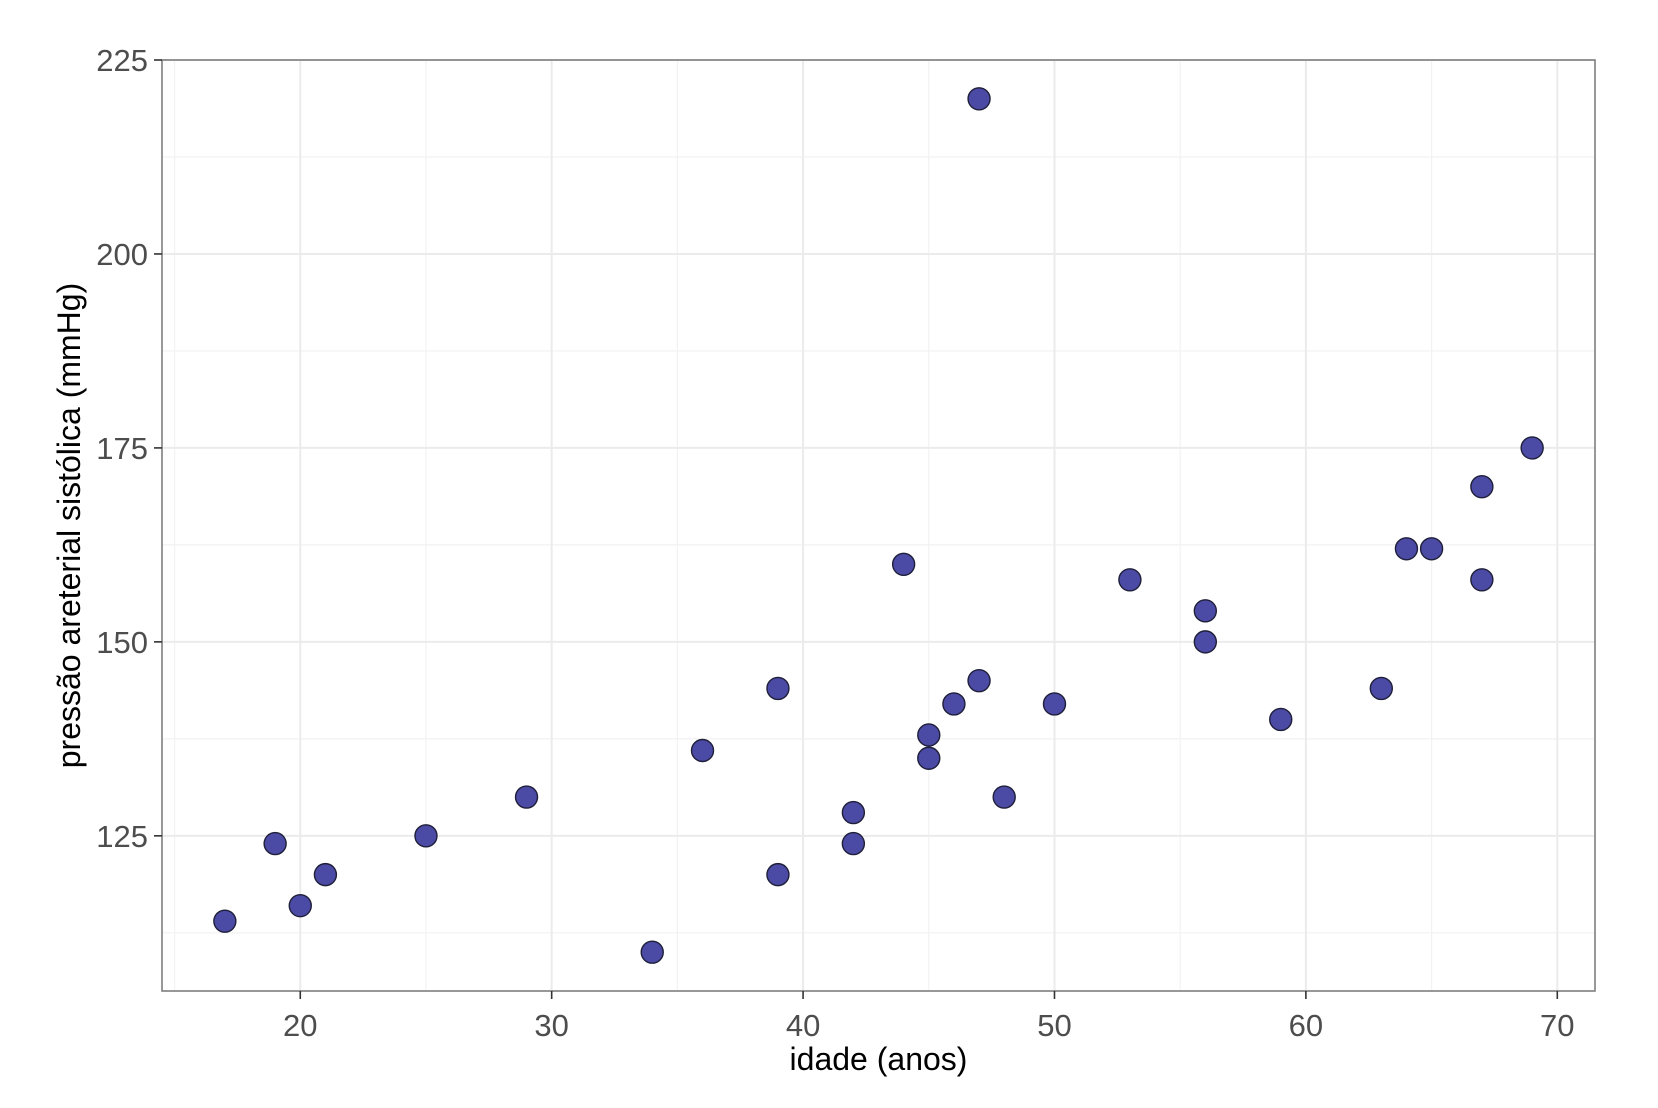 This screenshot has height=1108, width=1658. Describe the element at coordinates (122, 254) in the screenshot. I see `y-tick-label: 200` at that location.